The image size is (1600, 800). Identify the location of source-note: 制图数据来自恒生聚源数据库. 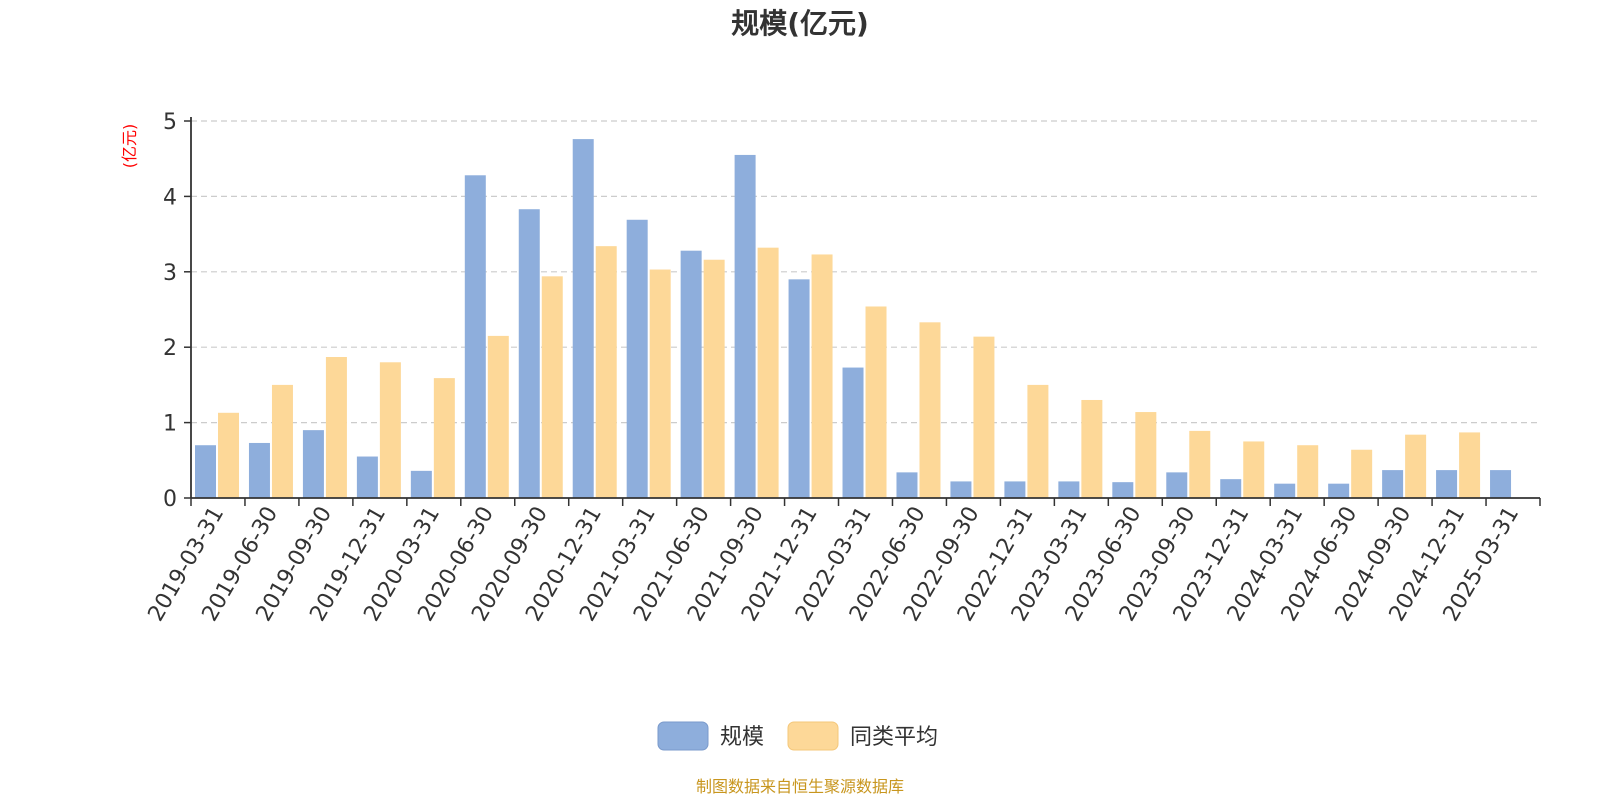
(800, 786).